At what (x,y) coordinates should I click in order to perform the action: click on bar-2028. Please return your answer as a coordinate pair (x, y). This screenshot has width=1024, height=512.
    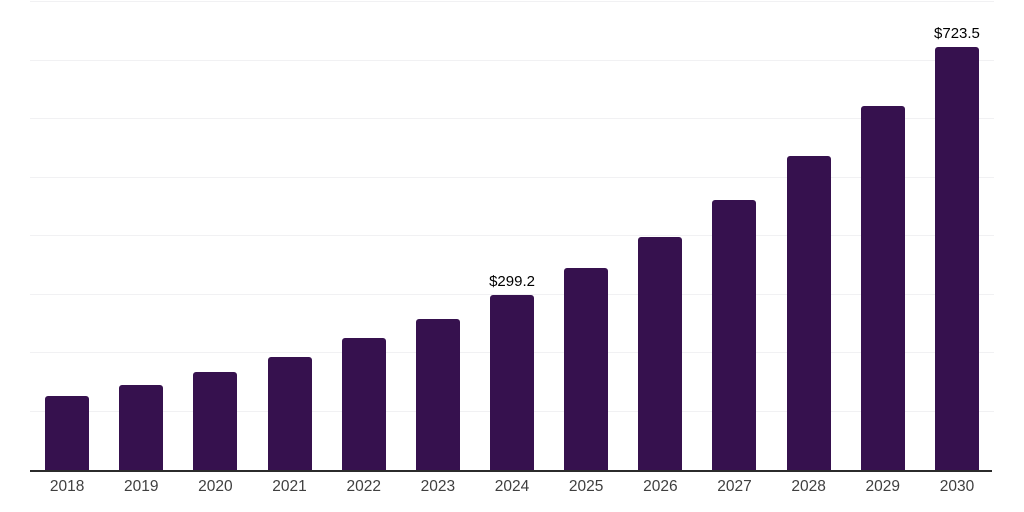
    Looking at the image, I should click on (808, 312).